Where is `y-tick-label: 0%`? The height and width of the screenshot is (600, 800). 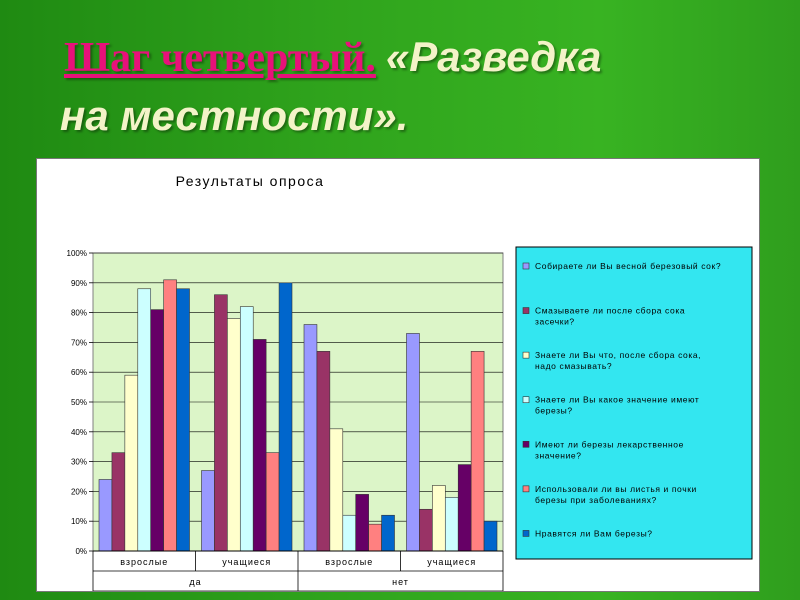 y-tick-label: 0% is located at coordinates (81, 551).